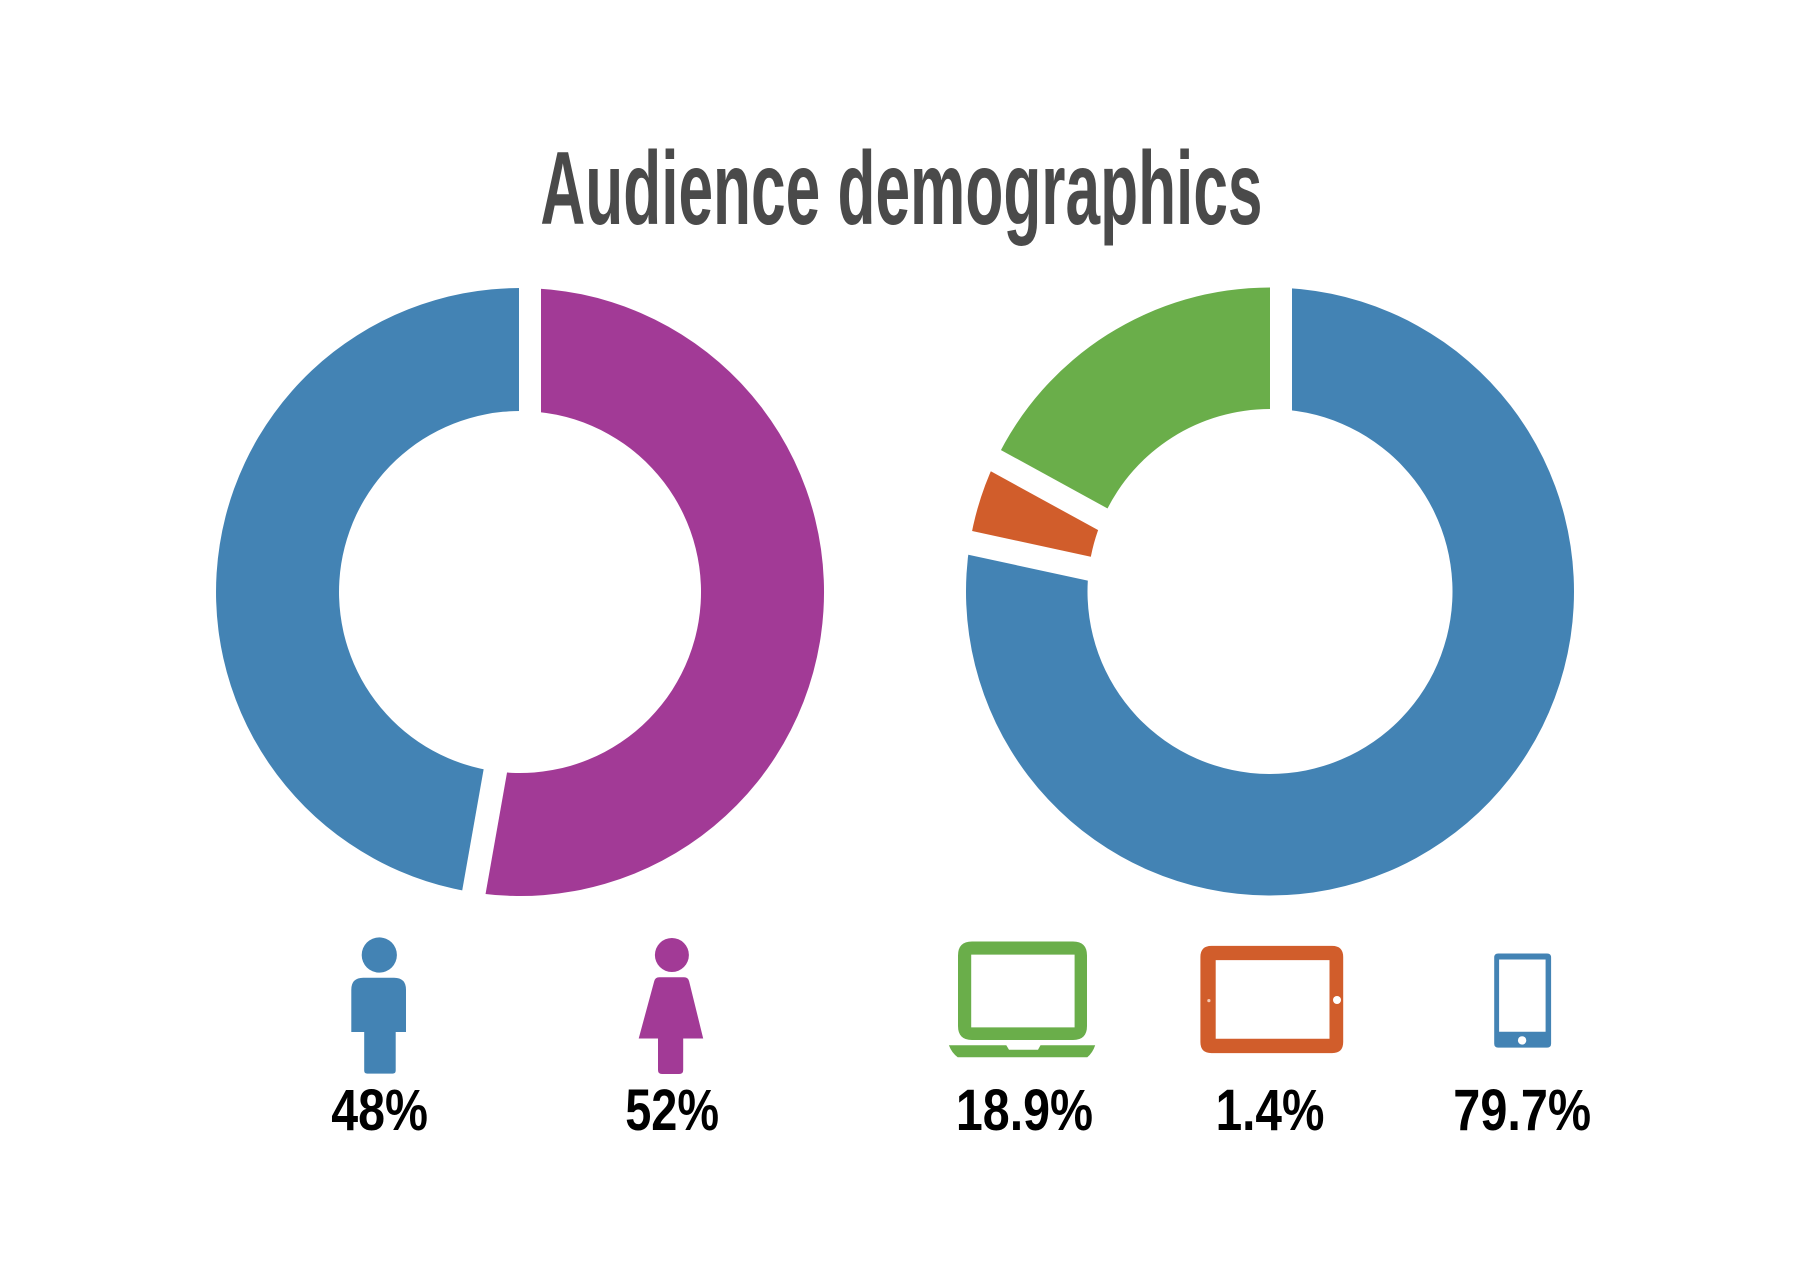 The image size is (1800, 1280). I want to click on svg-text: 52%, so click(672, 1110).